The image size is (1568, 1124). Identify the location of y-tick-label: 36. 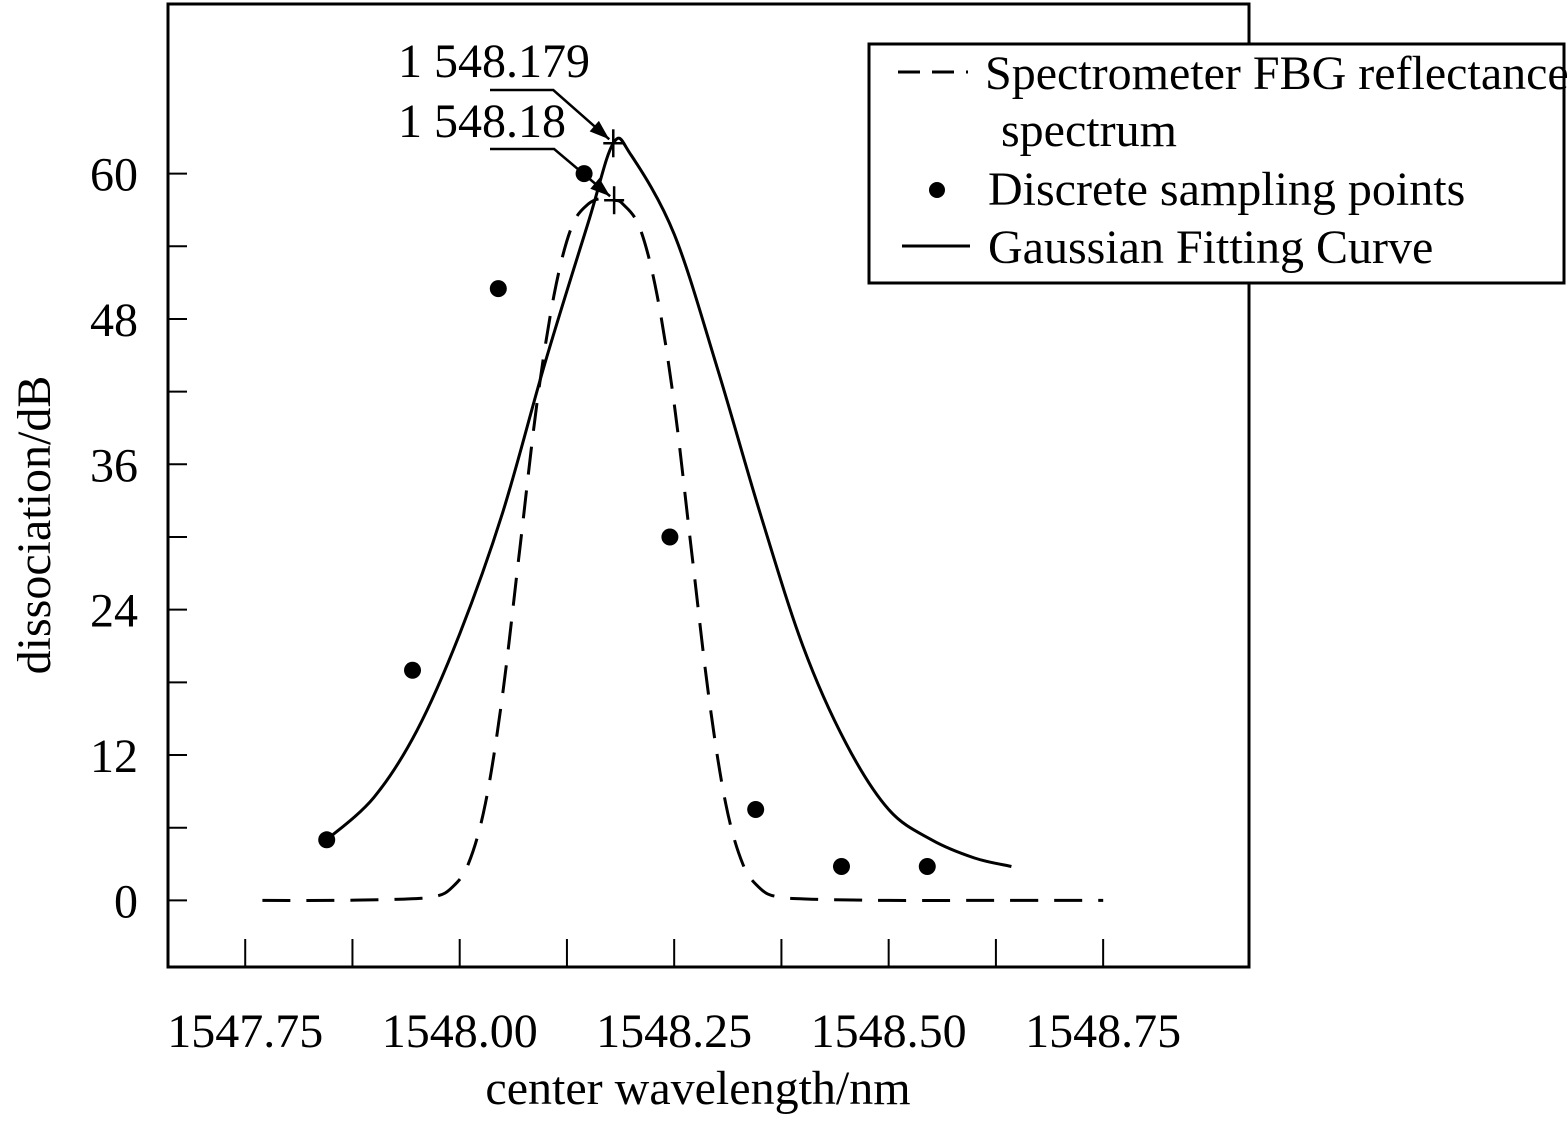
(114, 465).